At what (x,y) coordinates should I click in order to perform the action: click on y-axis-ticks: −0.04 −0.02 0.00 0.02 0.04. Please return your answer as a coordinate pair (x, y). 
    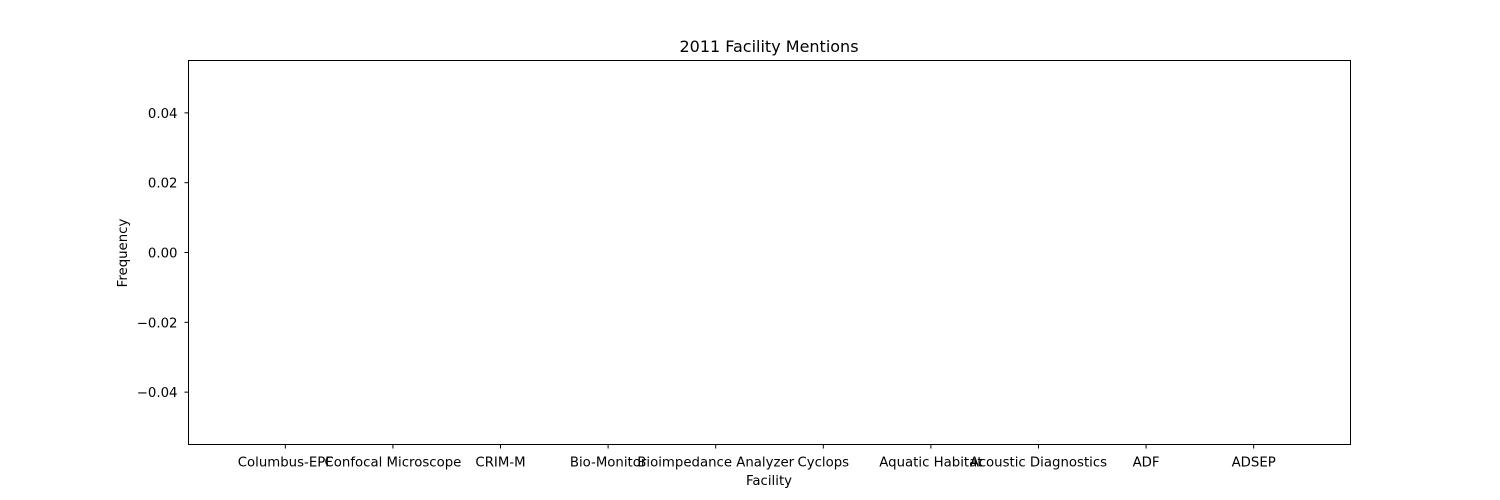
    Looking at the image, I should click on (163, 254).